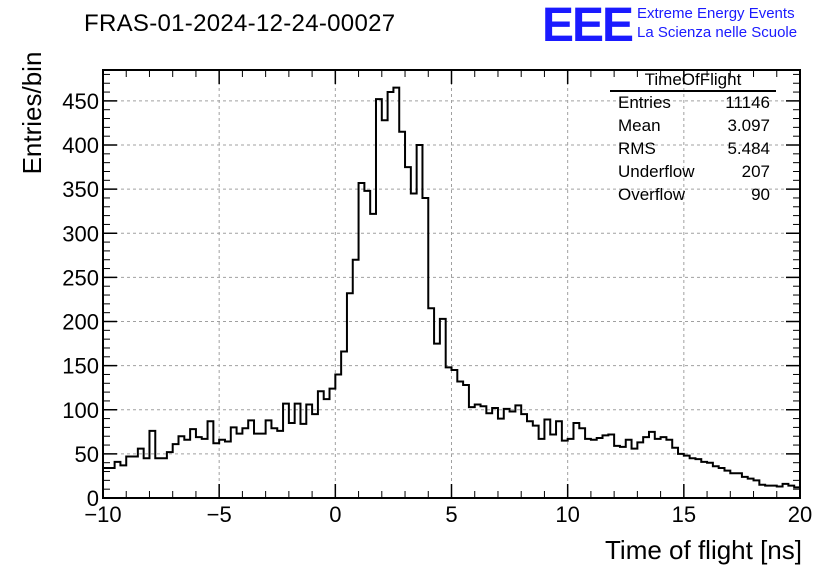 This screenshot has width=836, height=572. I want to click on stats-row-rms: RMS 5.484, so click(694, 150).